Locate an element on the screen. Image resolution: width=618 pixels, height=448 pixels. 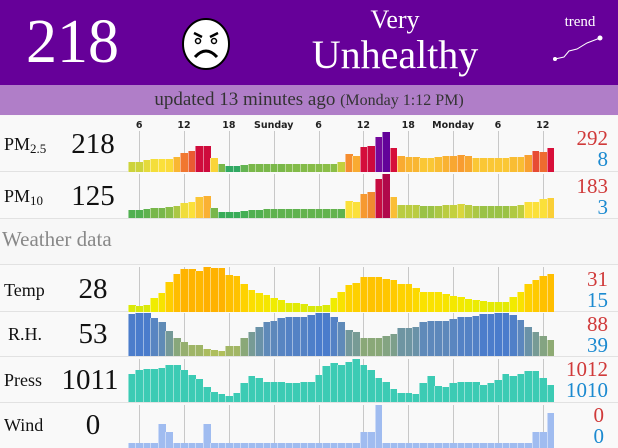
rh-chart is located at coordinates (341, 334).